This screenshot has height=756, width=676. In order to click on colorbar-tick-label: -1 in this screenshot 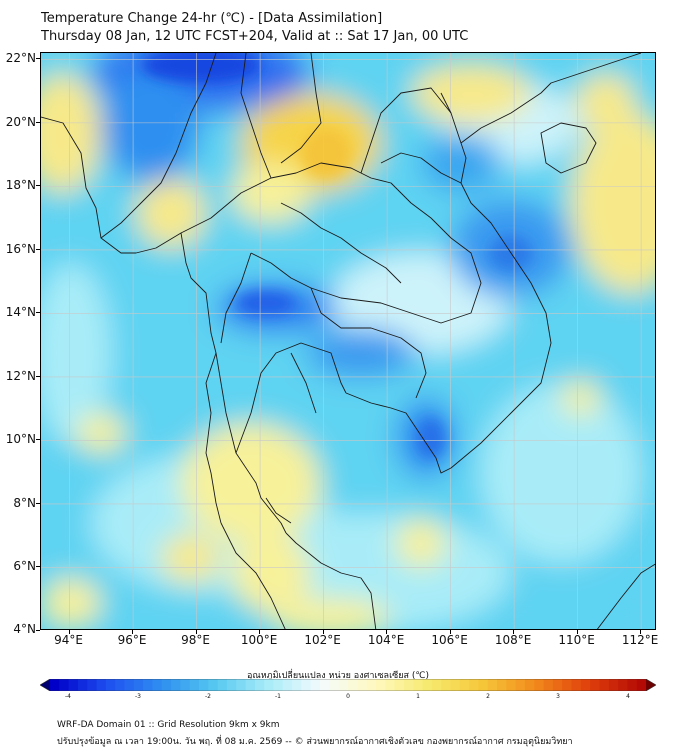, I will do `click(278, 696)`.